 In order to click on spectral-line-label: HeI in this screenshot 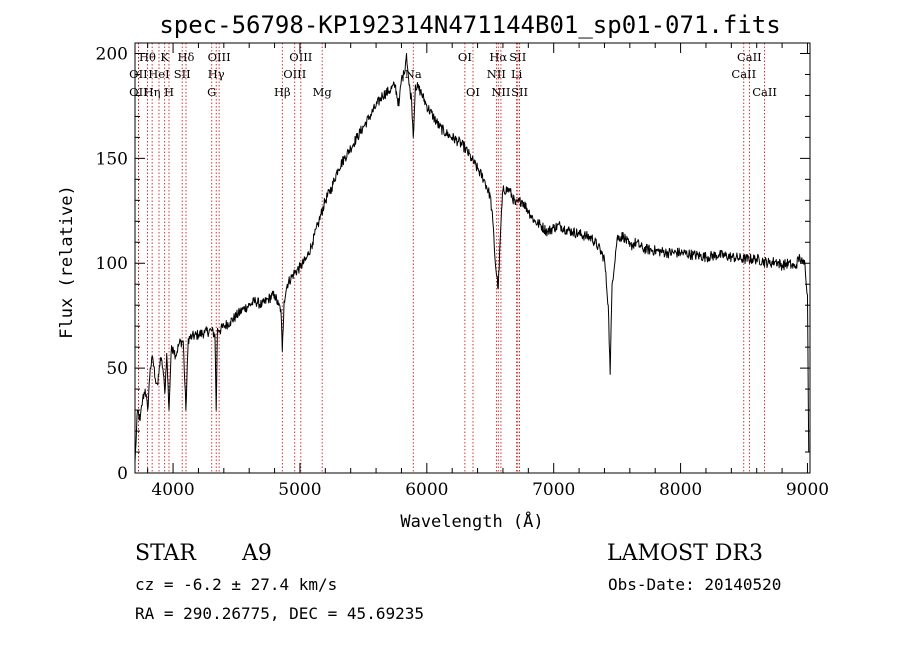, I will do `click(158, 74)`.